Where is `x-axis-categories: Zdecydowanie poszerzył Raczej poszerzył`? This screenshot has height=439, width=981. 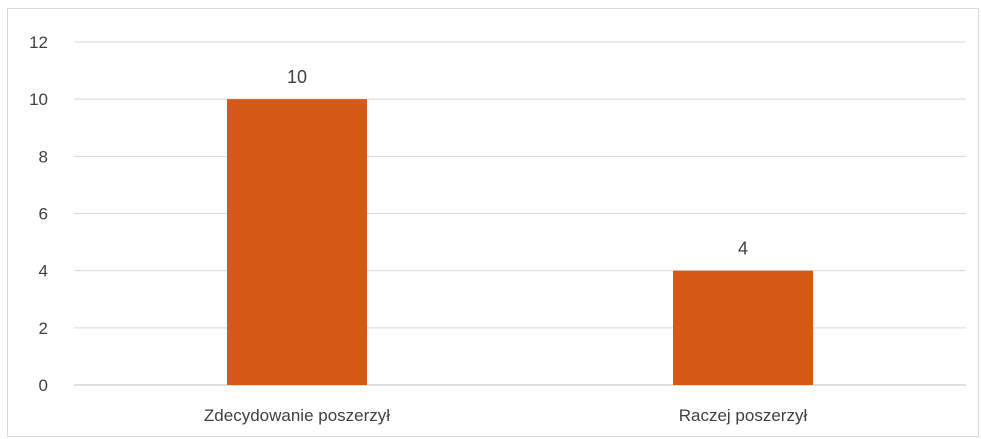 x-axis-categories: Zdecydowanie poszerzył Raczej poszerzył is located at coordinates (506, 415).